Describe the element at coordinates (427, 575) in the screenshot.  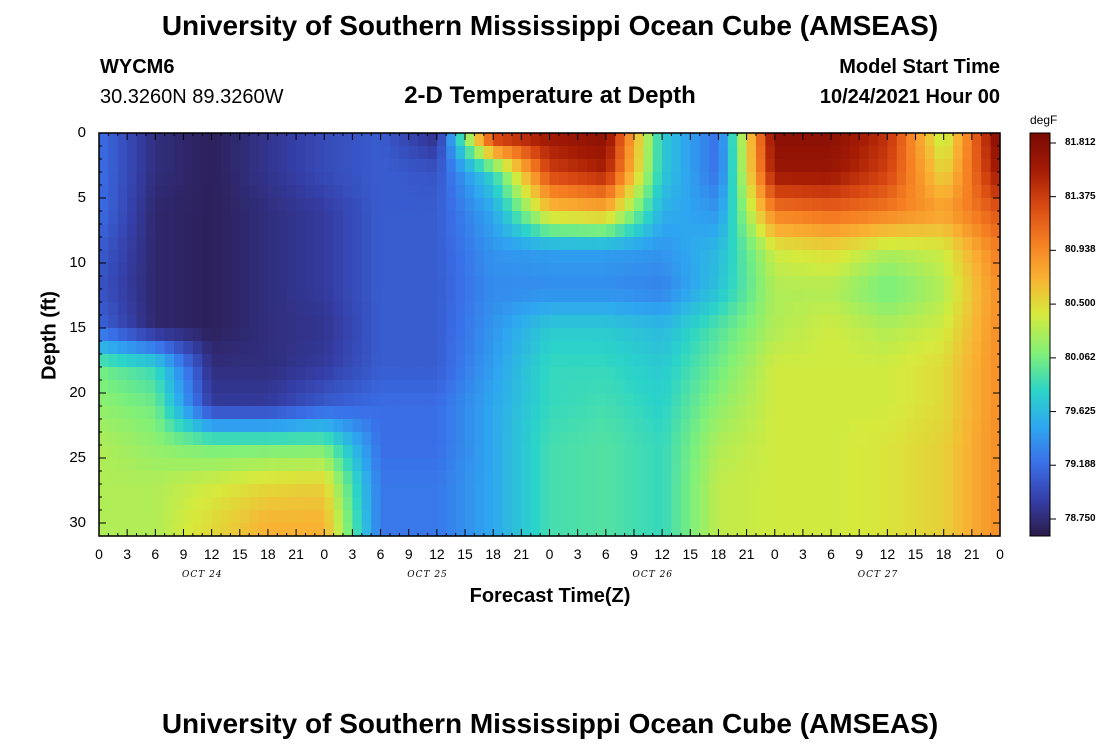
I see `date-label: OCT 25` at that location.